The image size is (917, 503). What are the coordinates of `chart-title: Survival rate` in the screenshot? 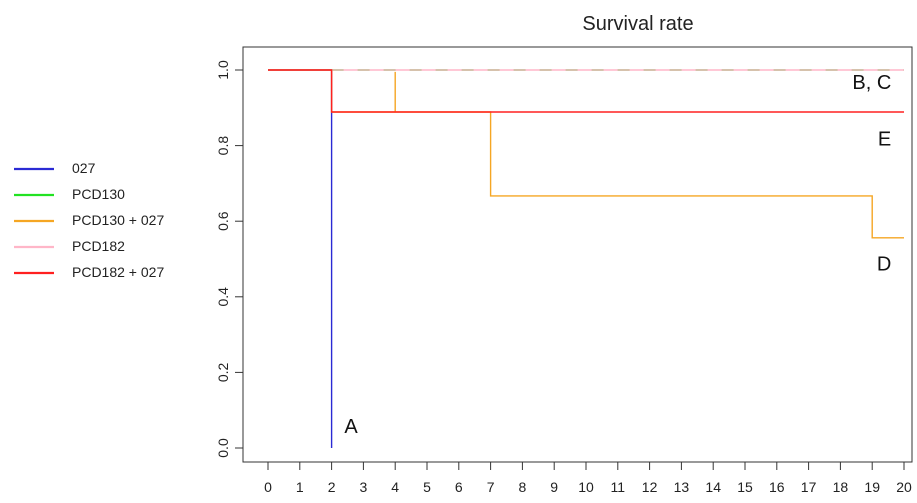 It's located at (637, 24).